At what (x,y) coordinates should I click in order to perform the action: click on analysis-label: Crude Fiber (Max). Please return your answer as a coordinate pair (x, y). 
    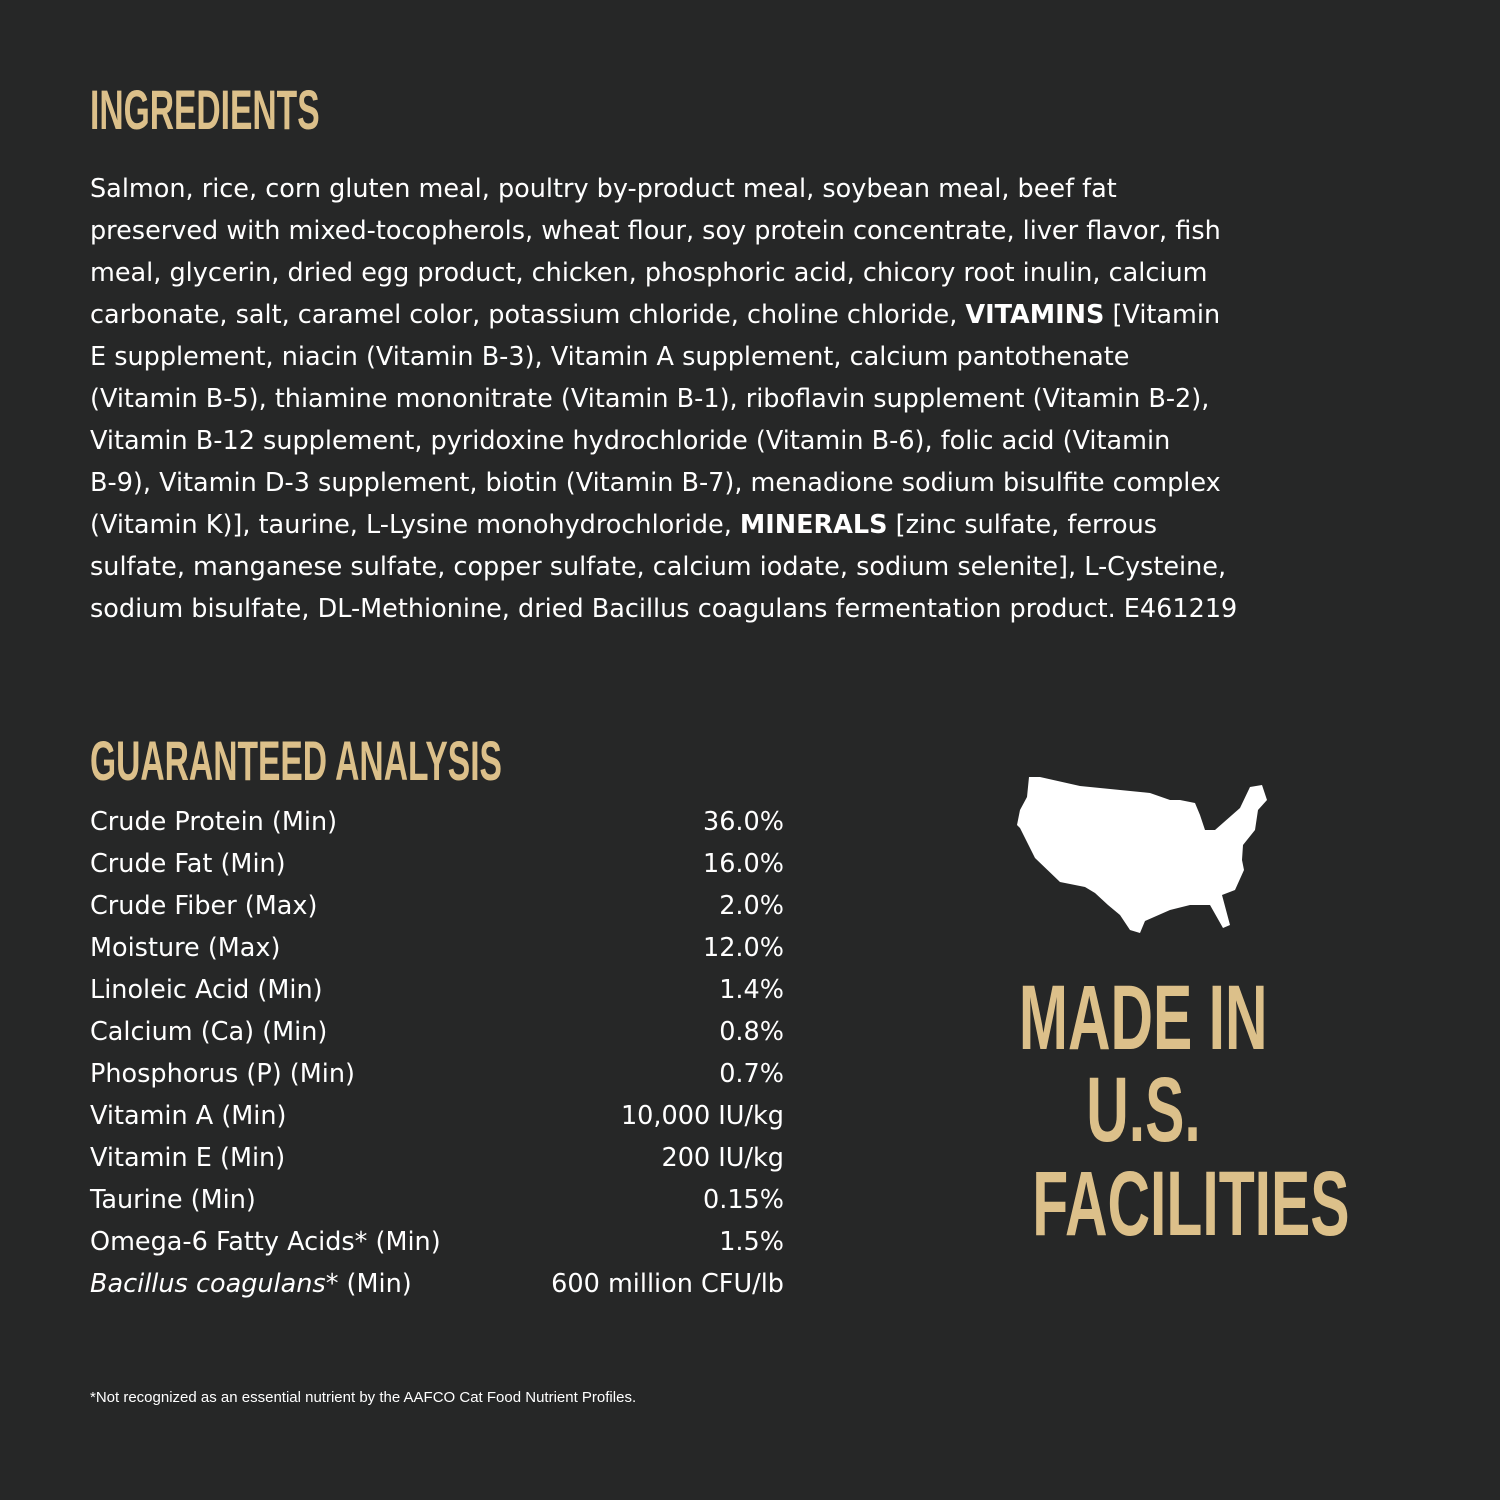
    Looking at the image, I should click on (204, 906).